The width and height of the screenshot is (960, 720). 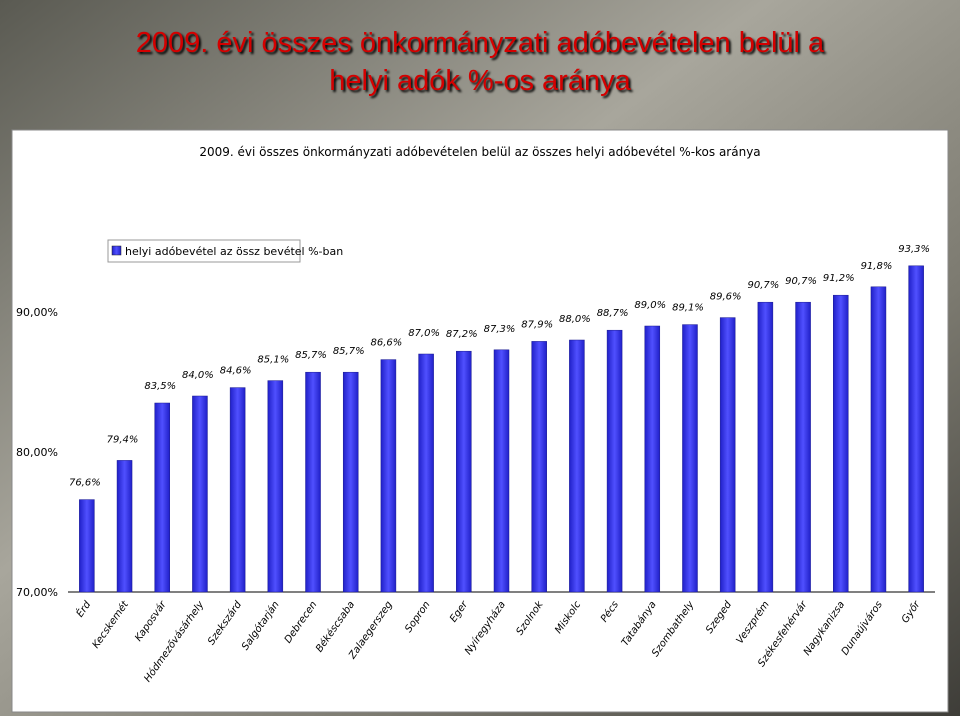 What do you see at coordinates (116, 250) in the screenshot?
I see `legend-swatch` at bounding box center [116, 250].